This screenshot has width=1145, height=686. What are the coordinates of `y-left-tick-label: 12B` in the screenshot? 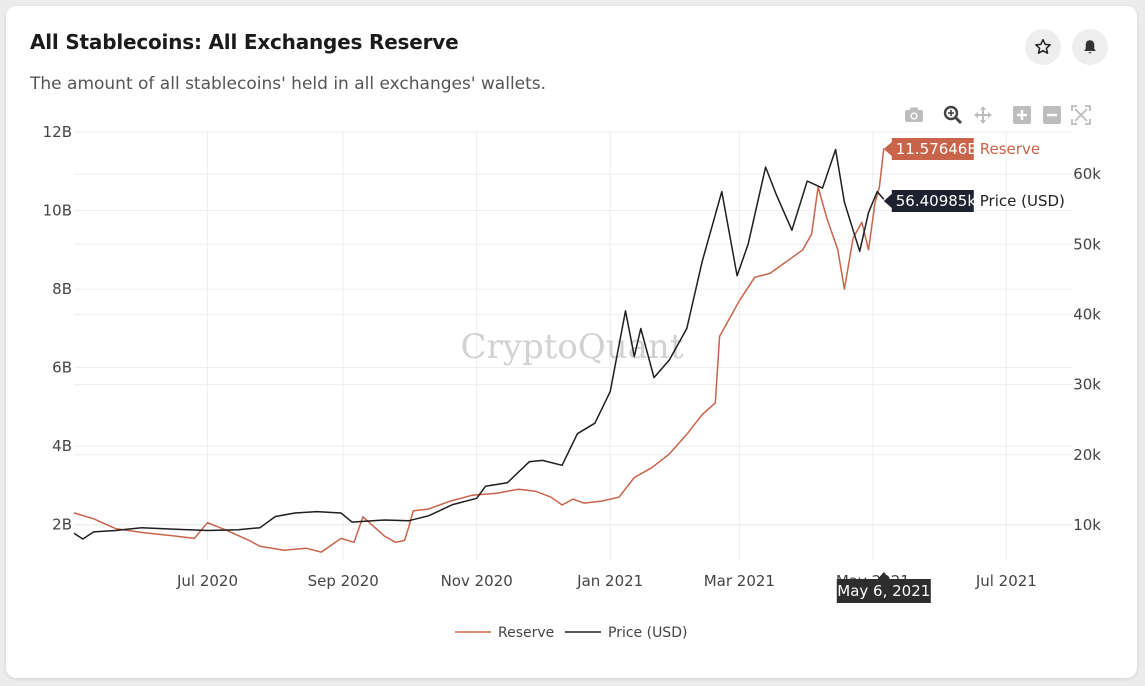 It's located at (57, 132).